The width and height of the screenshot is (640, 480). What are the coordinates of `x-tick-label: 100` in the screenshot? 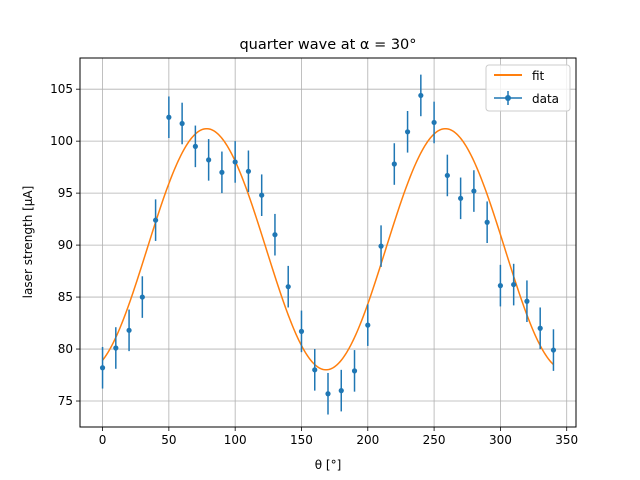 It's located at (235, 440).